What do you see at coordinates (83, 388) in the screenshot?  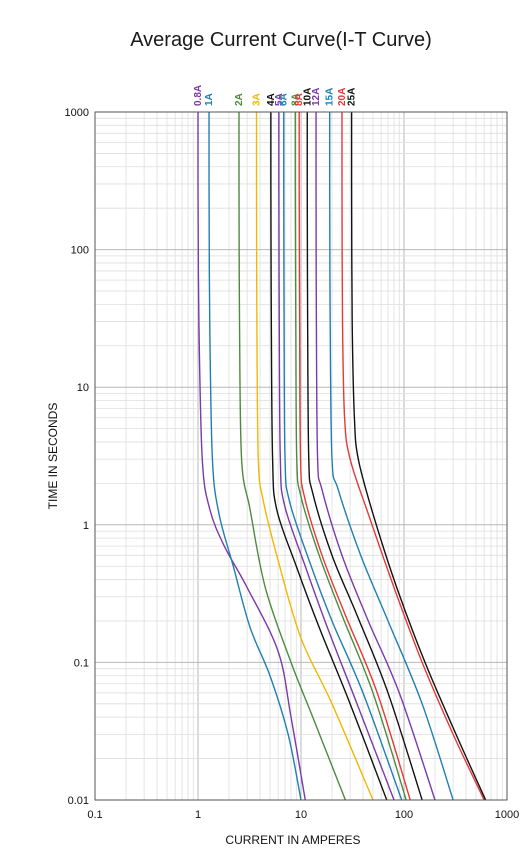 I see `y-tick-label: 10` at bounding box center [83, 388].